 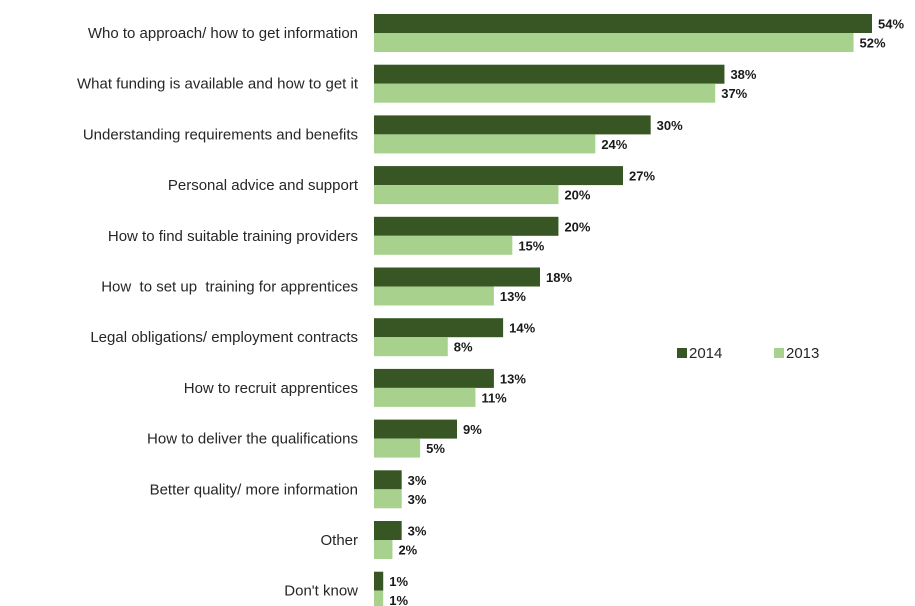 What do you see at coordinates (531, 245) in the screenshot?
I see `value-label-2013: 15%` at bounding box center [531, 245].